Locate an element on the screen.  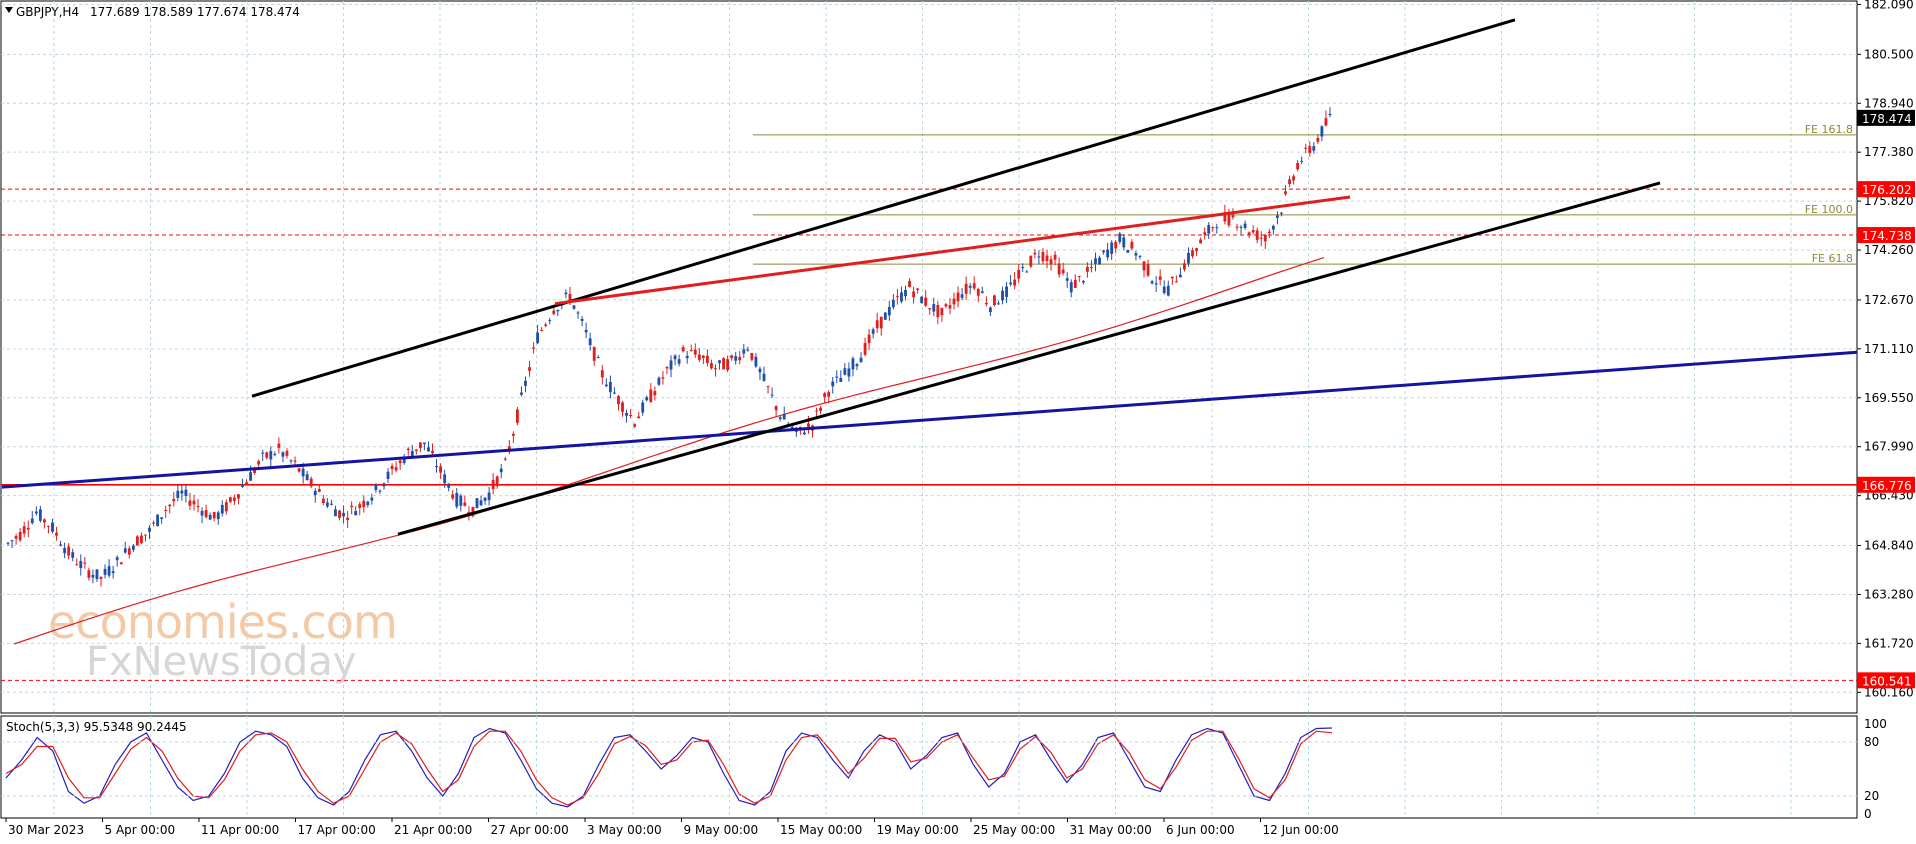
x-tick-label: 6 Jun 00:00 is located at coordinates (1200, 830).